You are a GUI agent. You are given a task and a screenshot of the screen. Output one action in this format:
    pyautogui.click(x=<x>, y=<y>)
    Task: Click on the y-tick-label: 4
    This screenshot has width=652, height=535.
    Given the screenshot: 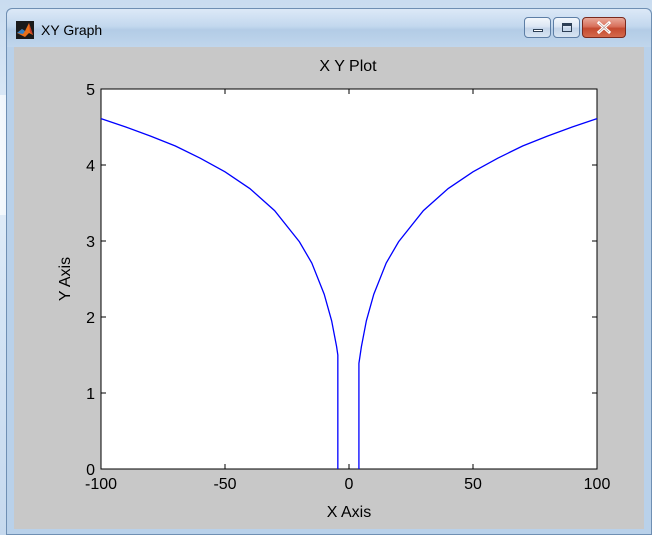 What is the action you would take?
    pyautogui.click(x=90, y=166)
    